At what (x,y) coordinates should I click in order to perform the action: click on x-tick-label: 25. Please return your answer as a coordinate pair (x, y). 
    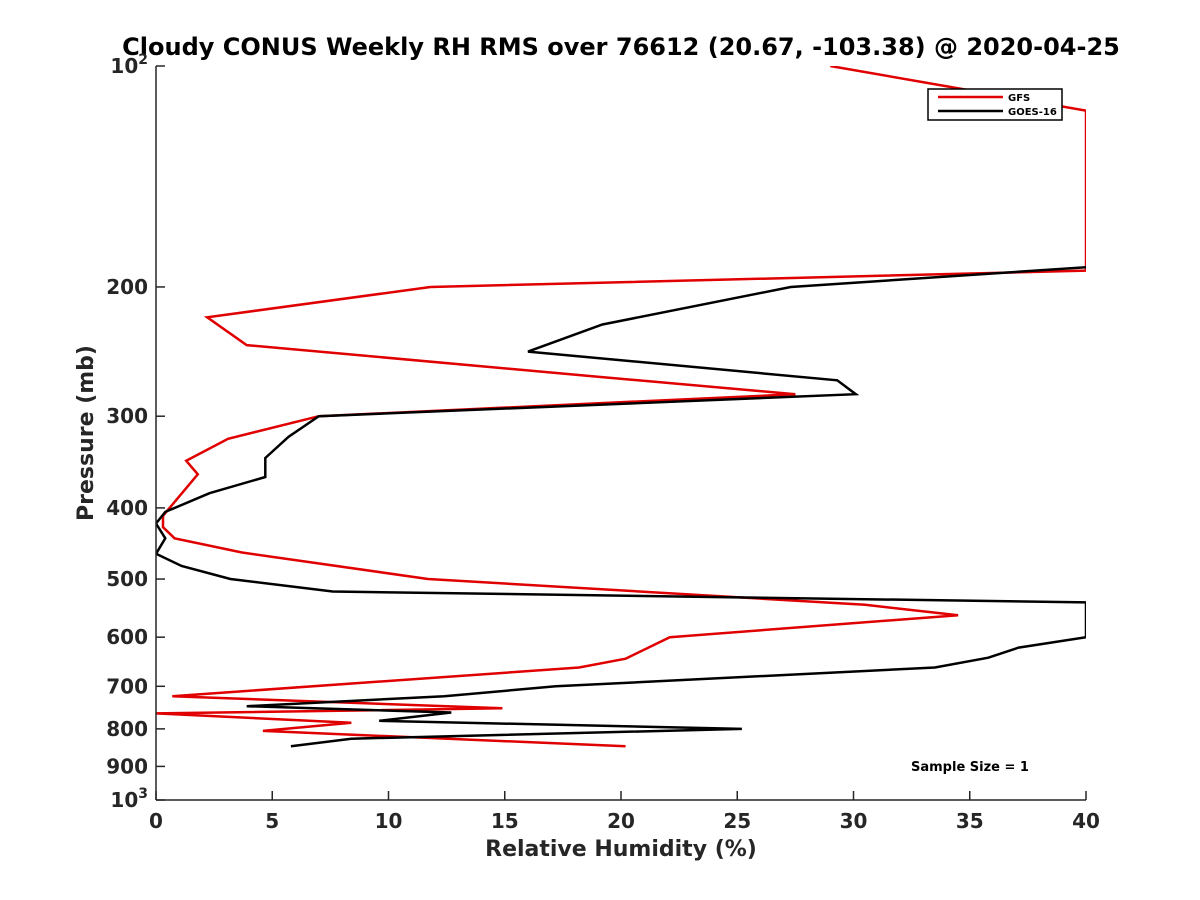
    Looking at the image, I should click on (737, 821).